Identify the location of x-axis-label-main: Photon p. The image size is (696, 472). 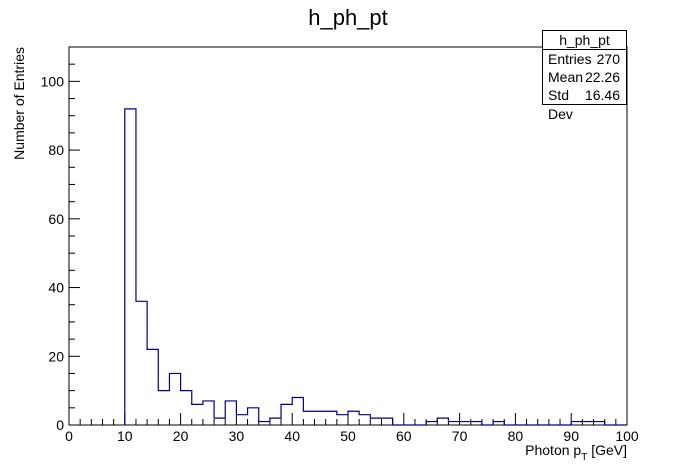
(553, 450).